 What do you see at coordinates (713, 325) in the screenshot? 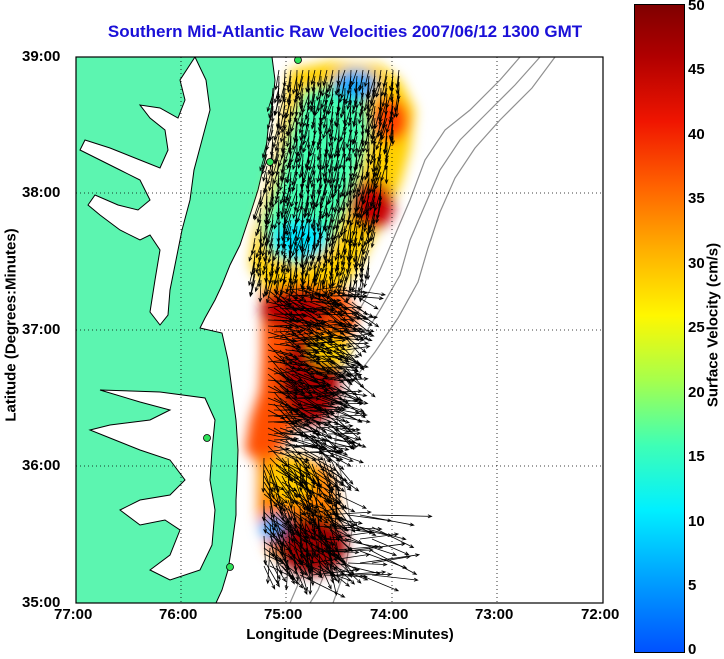
I see `colorbar-label-wrap: Surface Velocity (cm/s)` at bounding box center [713, 325].